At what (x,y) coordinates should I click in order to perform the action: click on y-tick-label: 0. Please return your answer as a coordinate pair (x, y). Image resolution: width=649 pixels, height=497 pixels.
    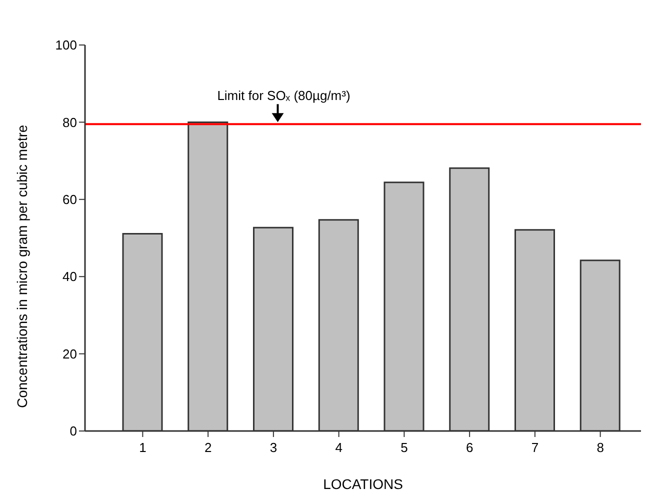
    Looking at the image, I should click on (73, 431).